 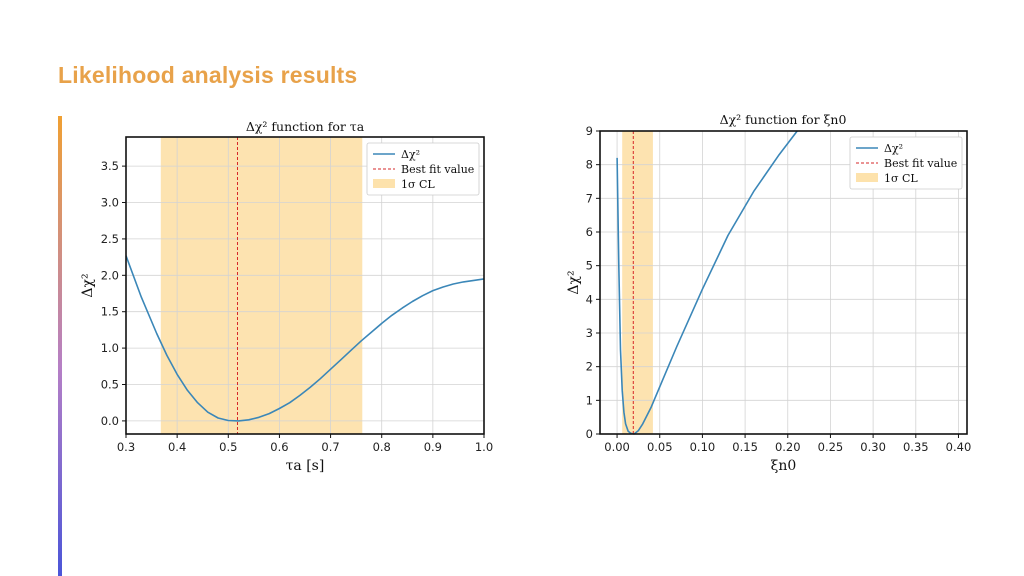 I want to click on c1-tick-label-x: 0.3, so click(x=126, y=447).